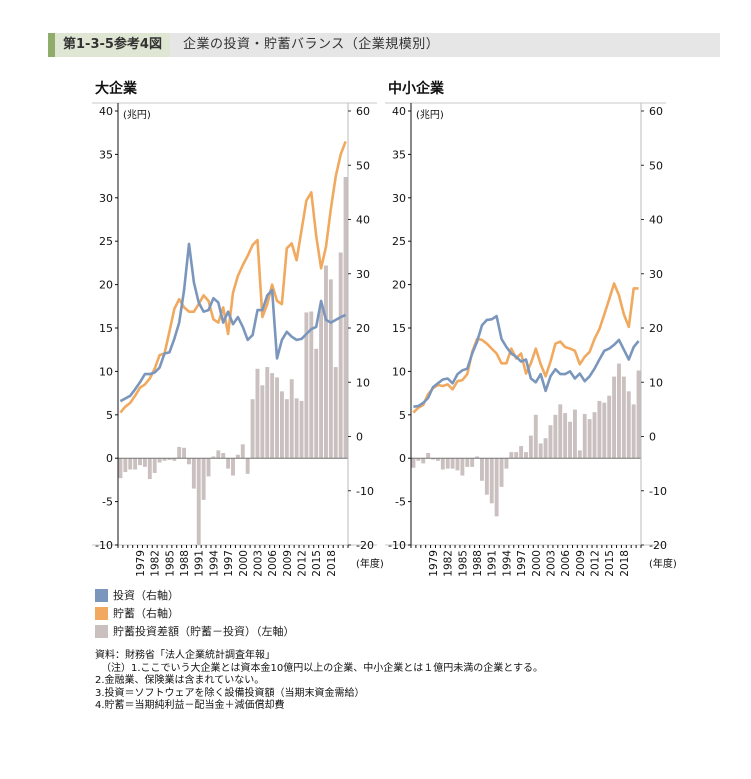 The height and width of the screenshot is (779, 751). I want to click on sme-x-tick-label: 2000, so click(537, 563).